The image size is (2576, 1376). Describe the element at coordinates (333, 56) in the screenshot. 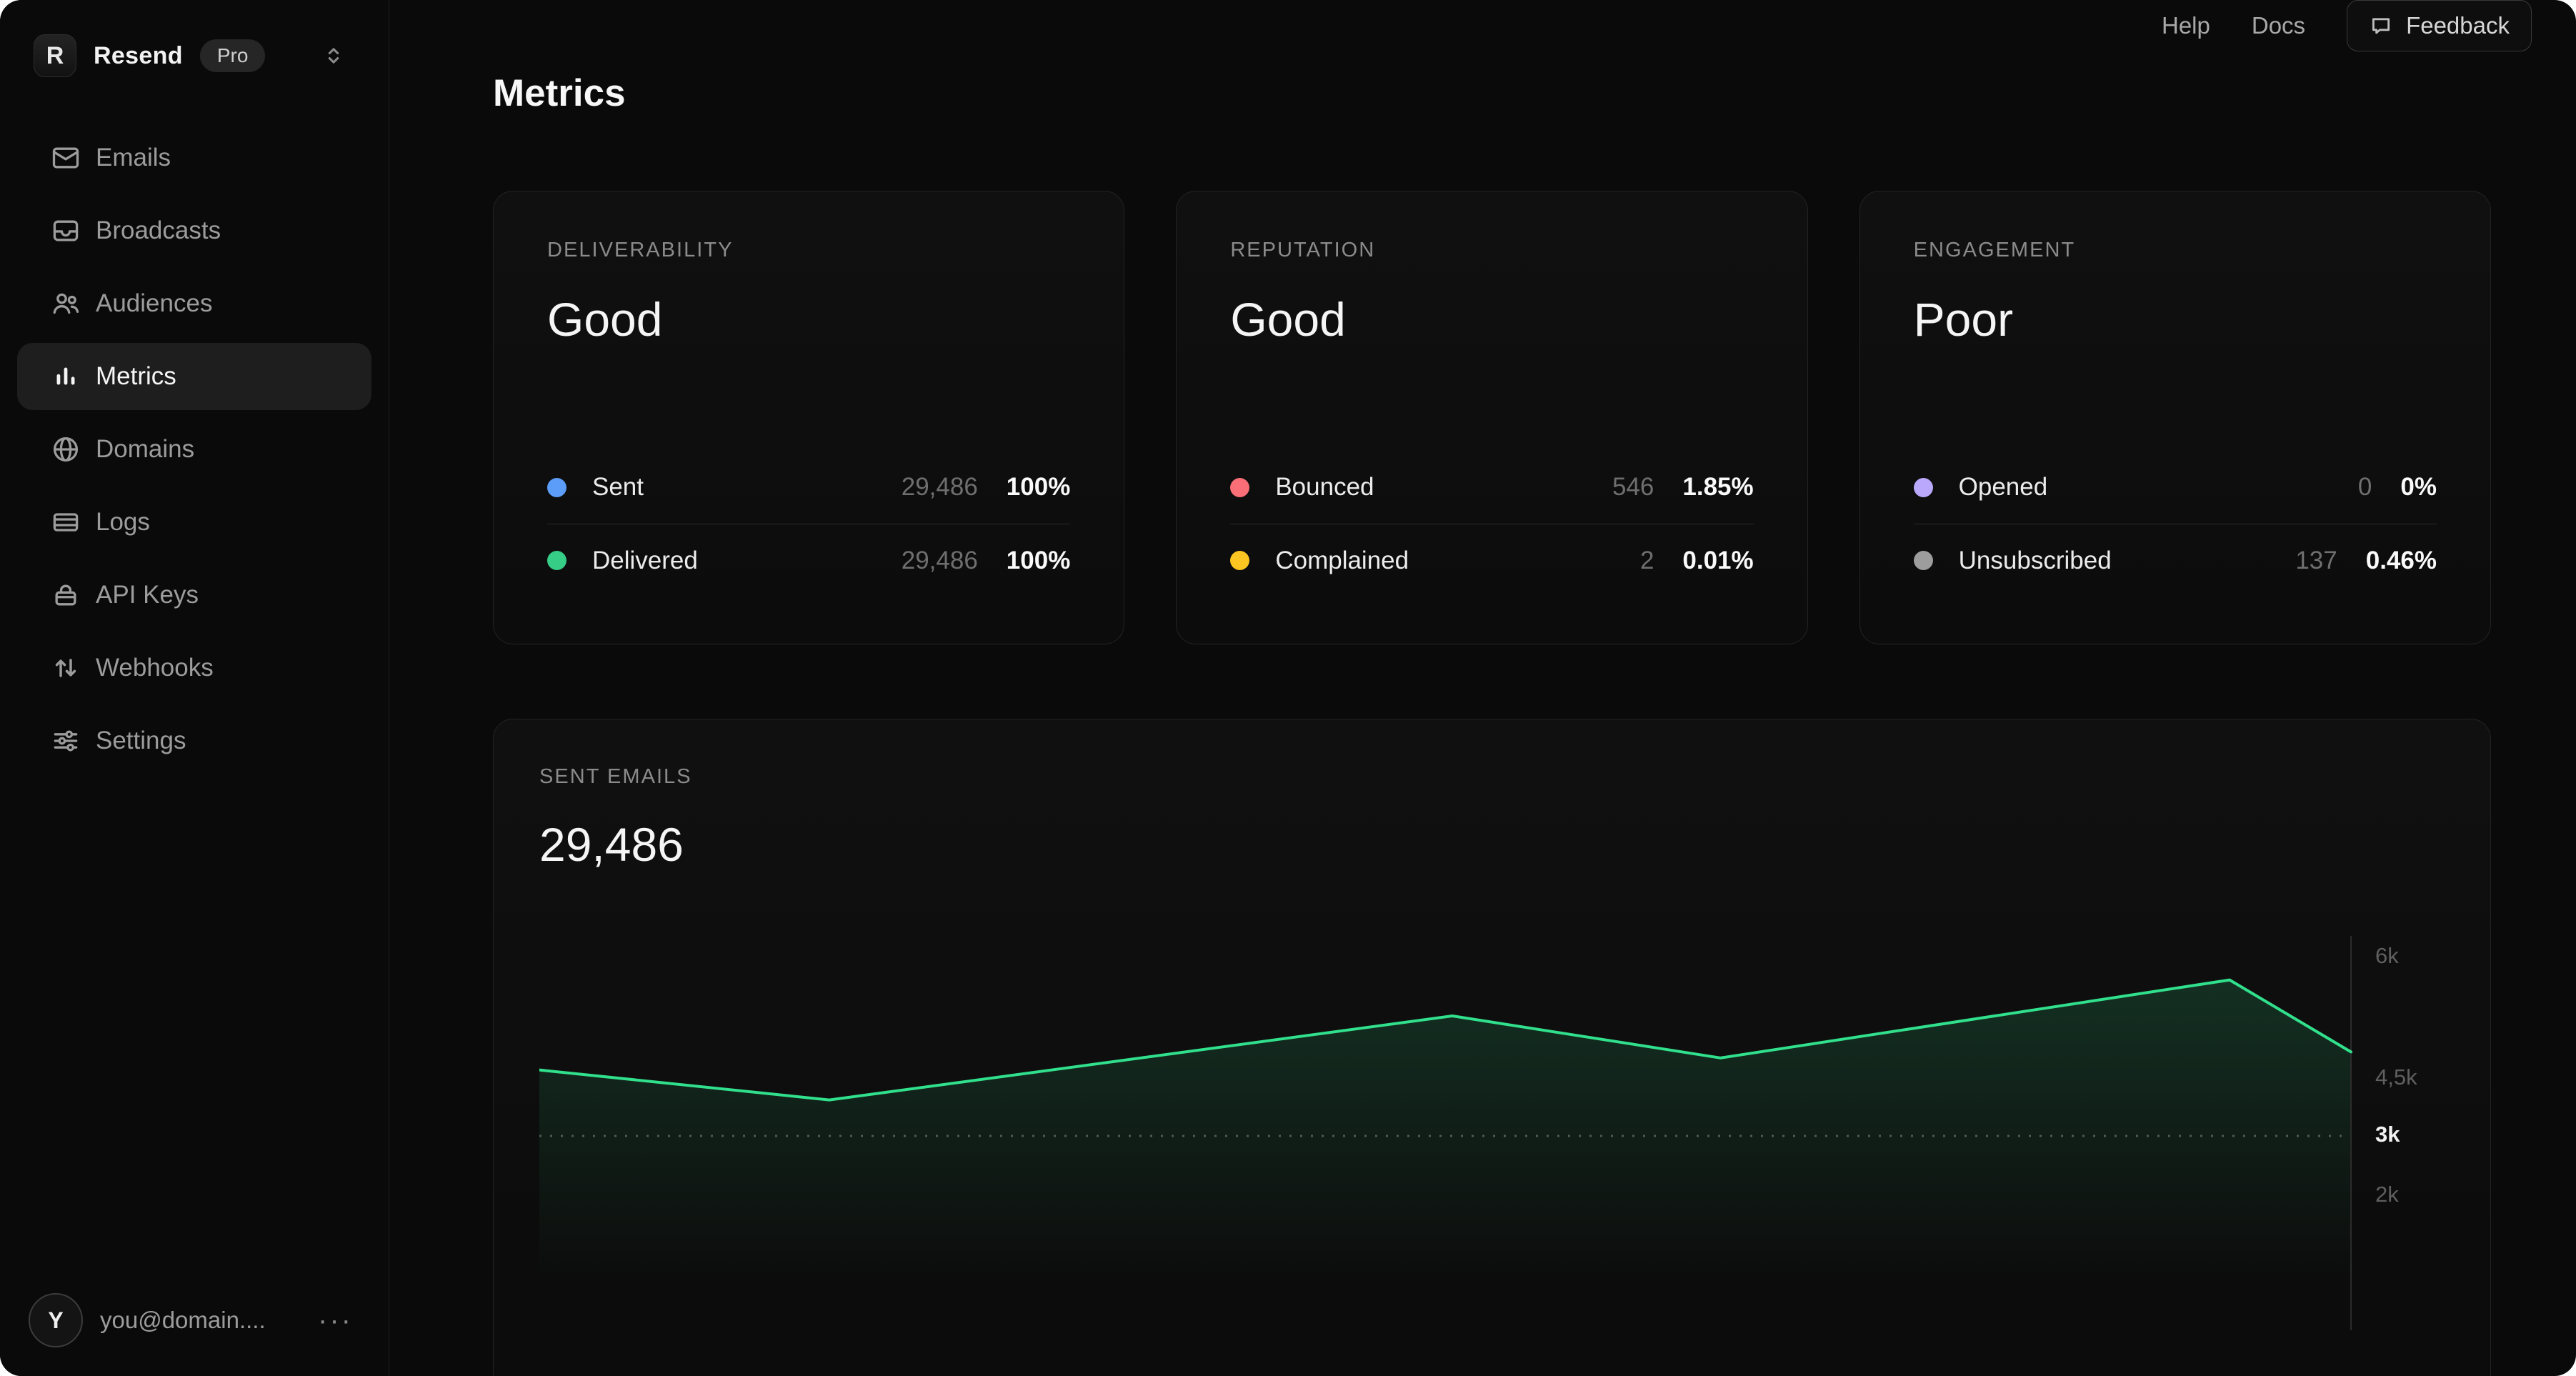

I see `chevron-up-down-icon` at that location.